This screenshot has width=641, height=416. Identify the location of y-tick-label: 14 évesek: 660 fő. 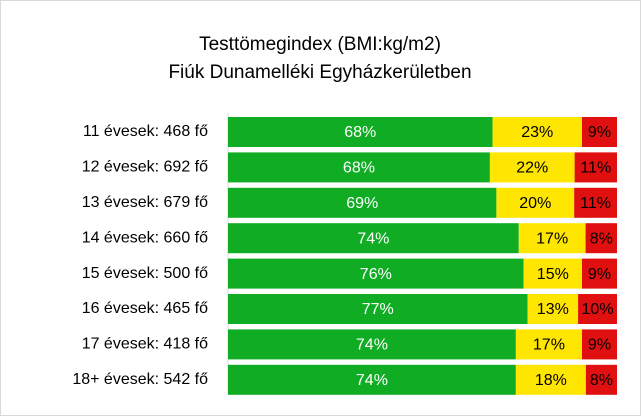
(145, 237).